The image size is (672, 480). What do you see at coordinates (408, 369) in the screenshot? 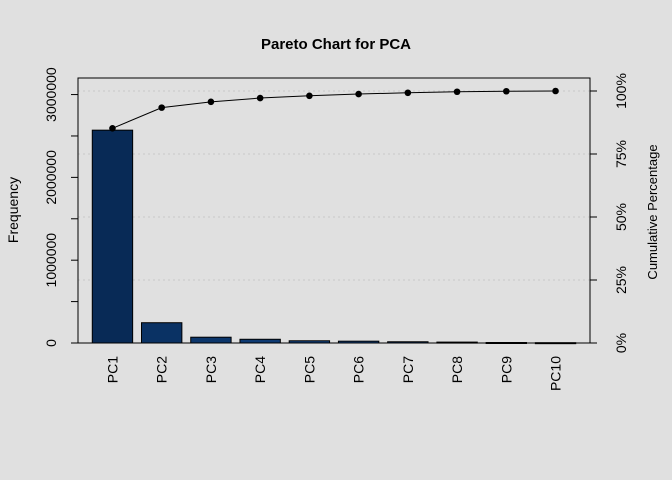
I see `x-tick-label: PC7` at bounding box center [408, 369].